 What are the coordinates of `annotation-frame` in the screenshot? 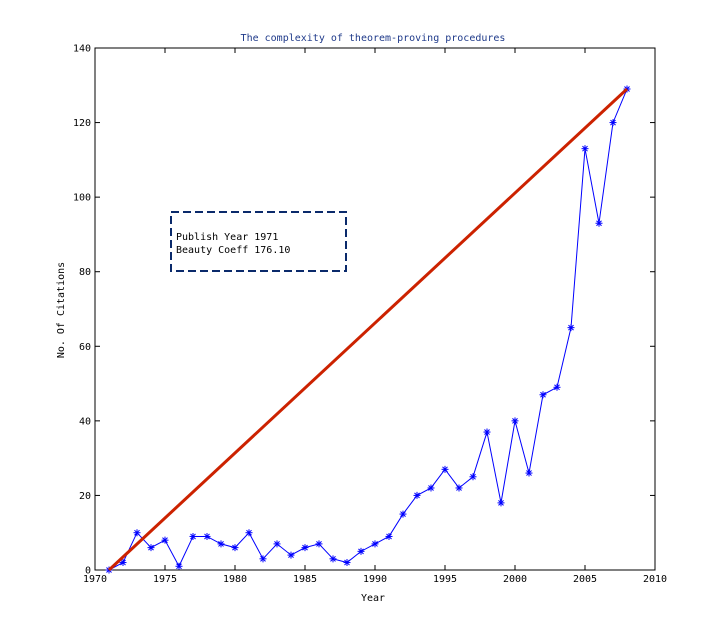 It's located at (258, 241).